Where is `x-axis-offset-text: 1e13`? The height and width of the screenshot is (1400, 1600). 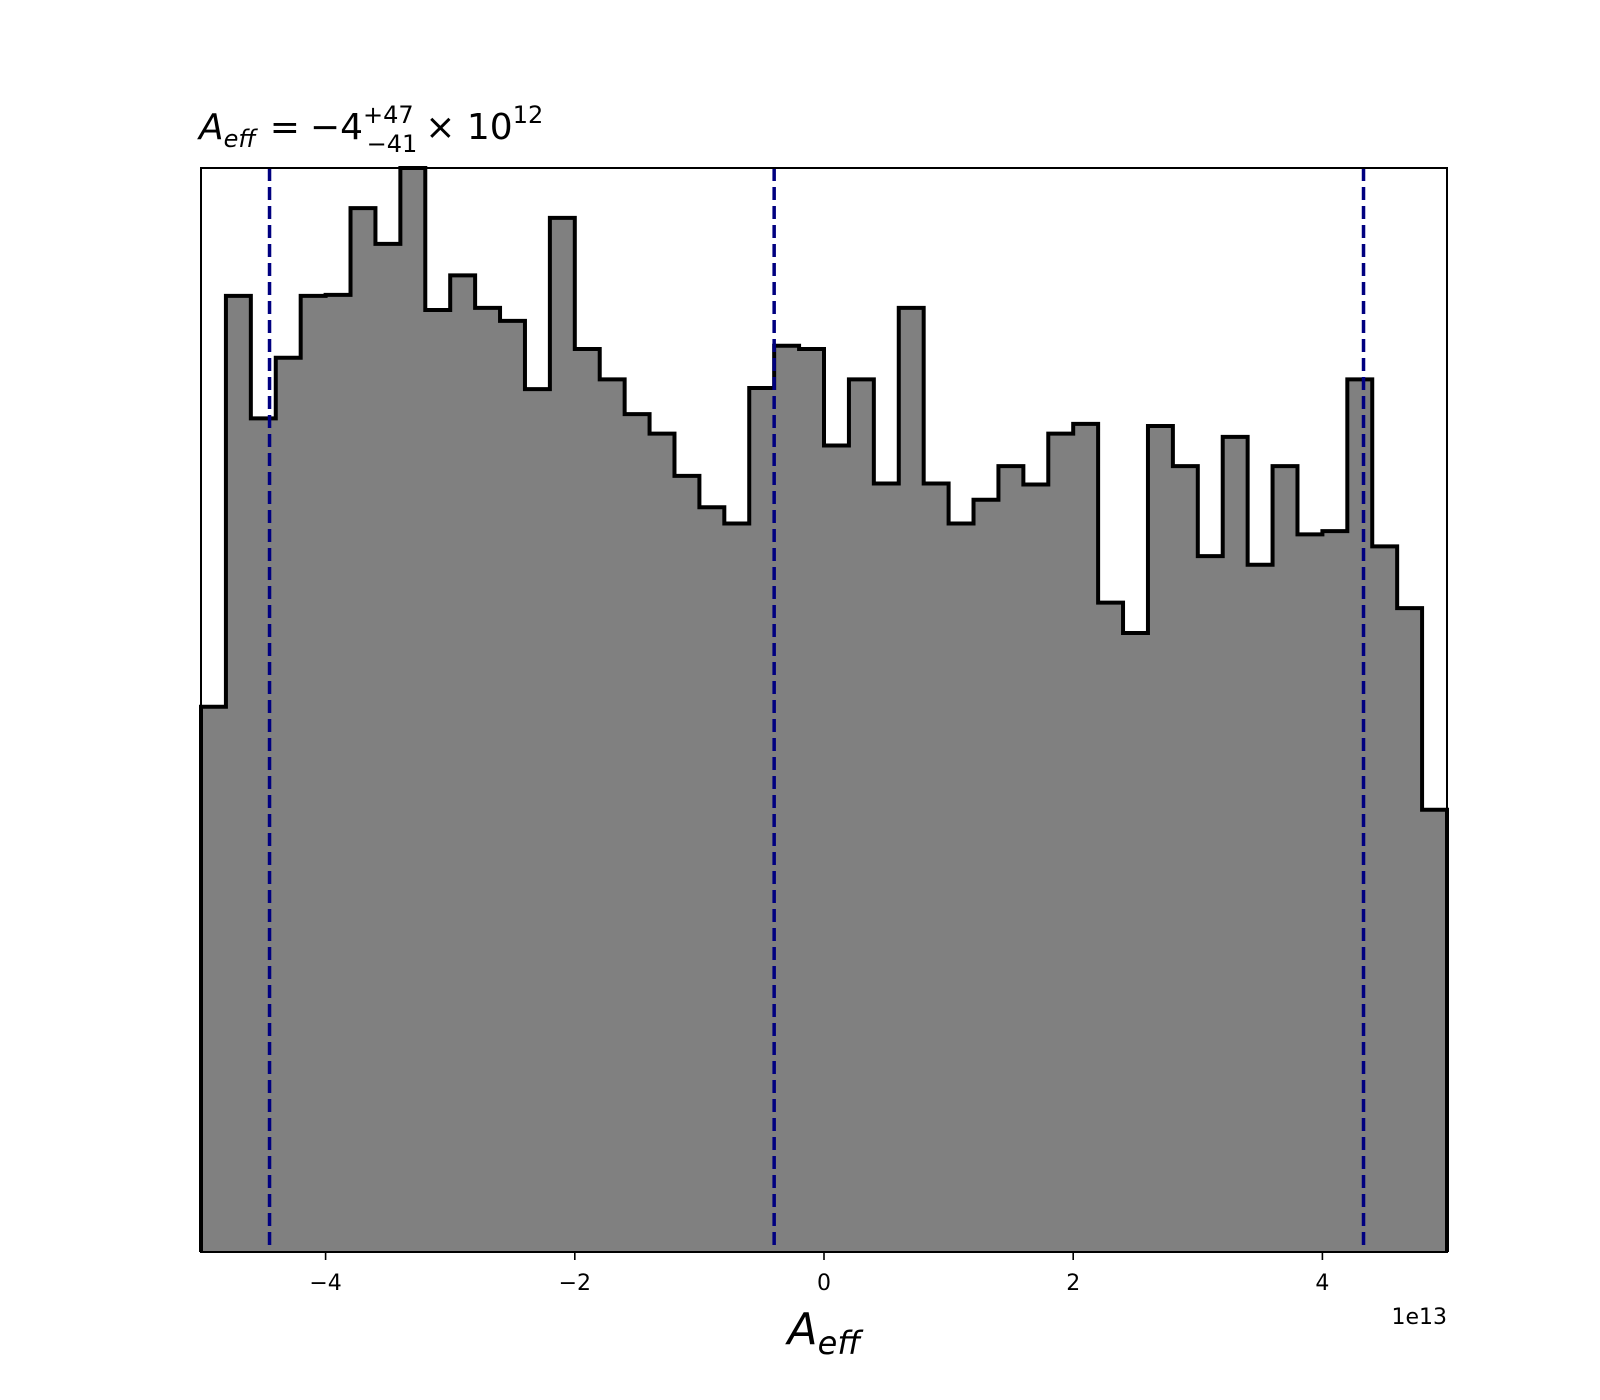 x-axis-offset-text: 1e13 is located at coordinates (1419, 1317).